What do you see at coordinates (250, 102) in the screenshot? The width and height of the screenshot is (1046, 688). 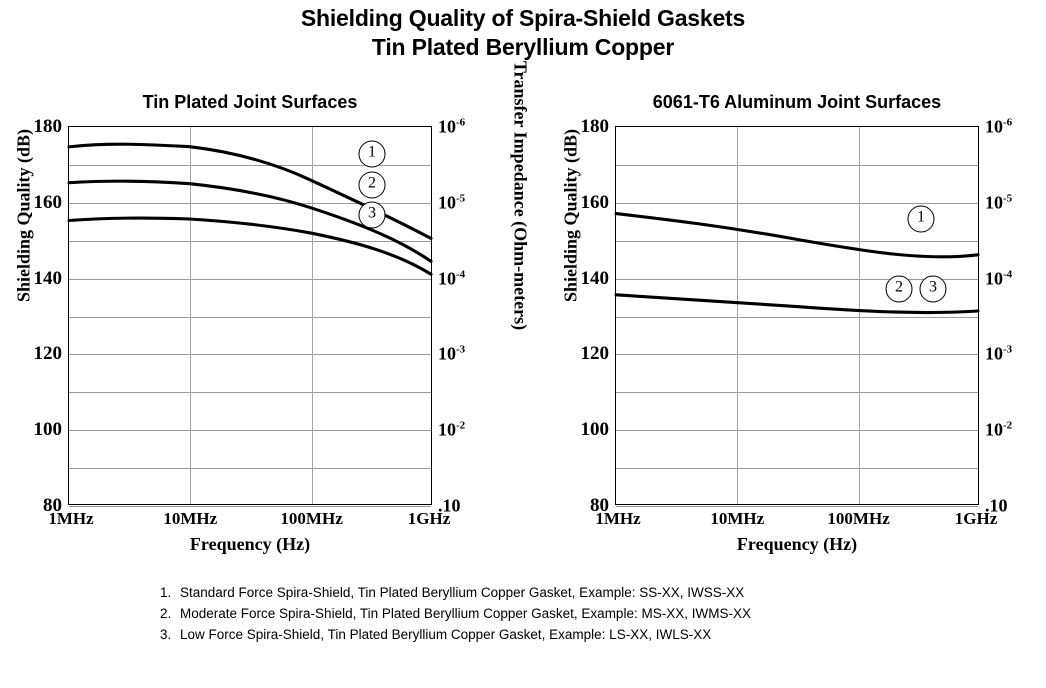 I see `chart-subtitle-left: Tin Plated Joint Surfaces` at bounding box center [250, 102].